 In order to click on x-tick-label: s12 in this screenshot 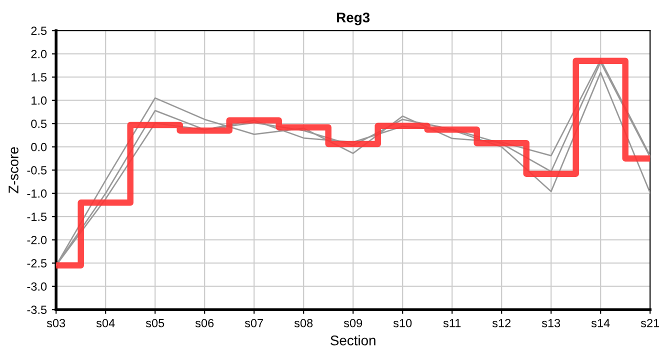, I will do `click(501, 323)`.